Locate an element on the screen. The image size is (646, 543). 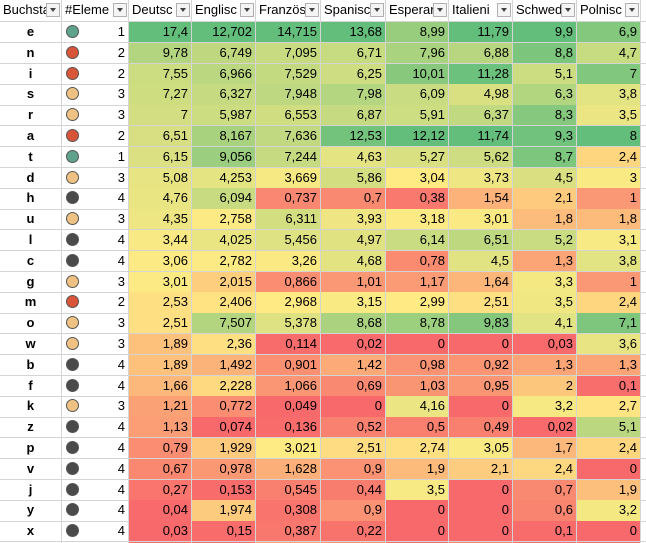
row-label: k is located at coordinates (31, 407).